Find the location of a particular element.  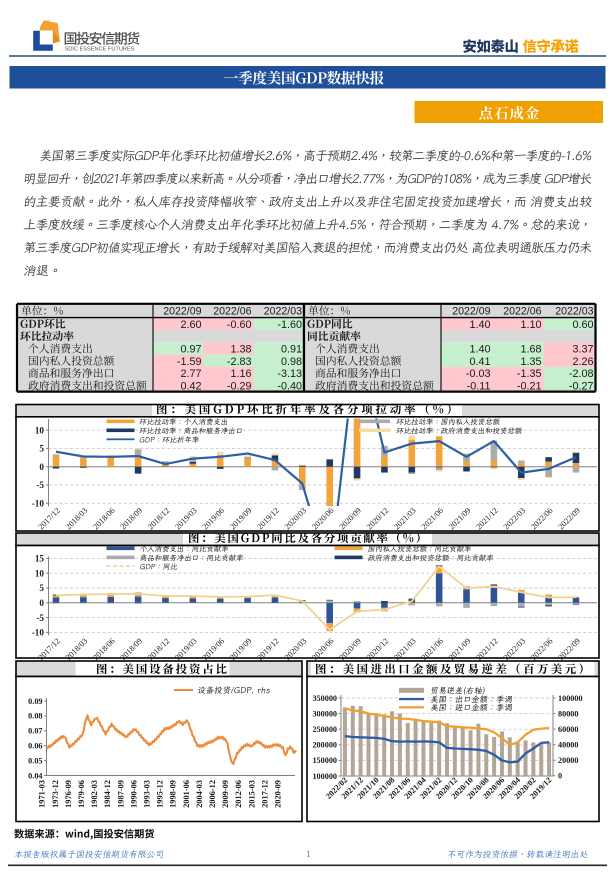

svg-text: 1.16 is located at coordinates (240, 374).